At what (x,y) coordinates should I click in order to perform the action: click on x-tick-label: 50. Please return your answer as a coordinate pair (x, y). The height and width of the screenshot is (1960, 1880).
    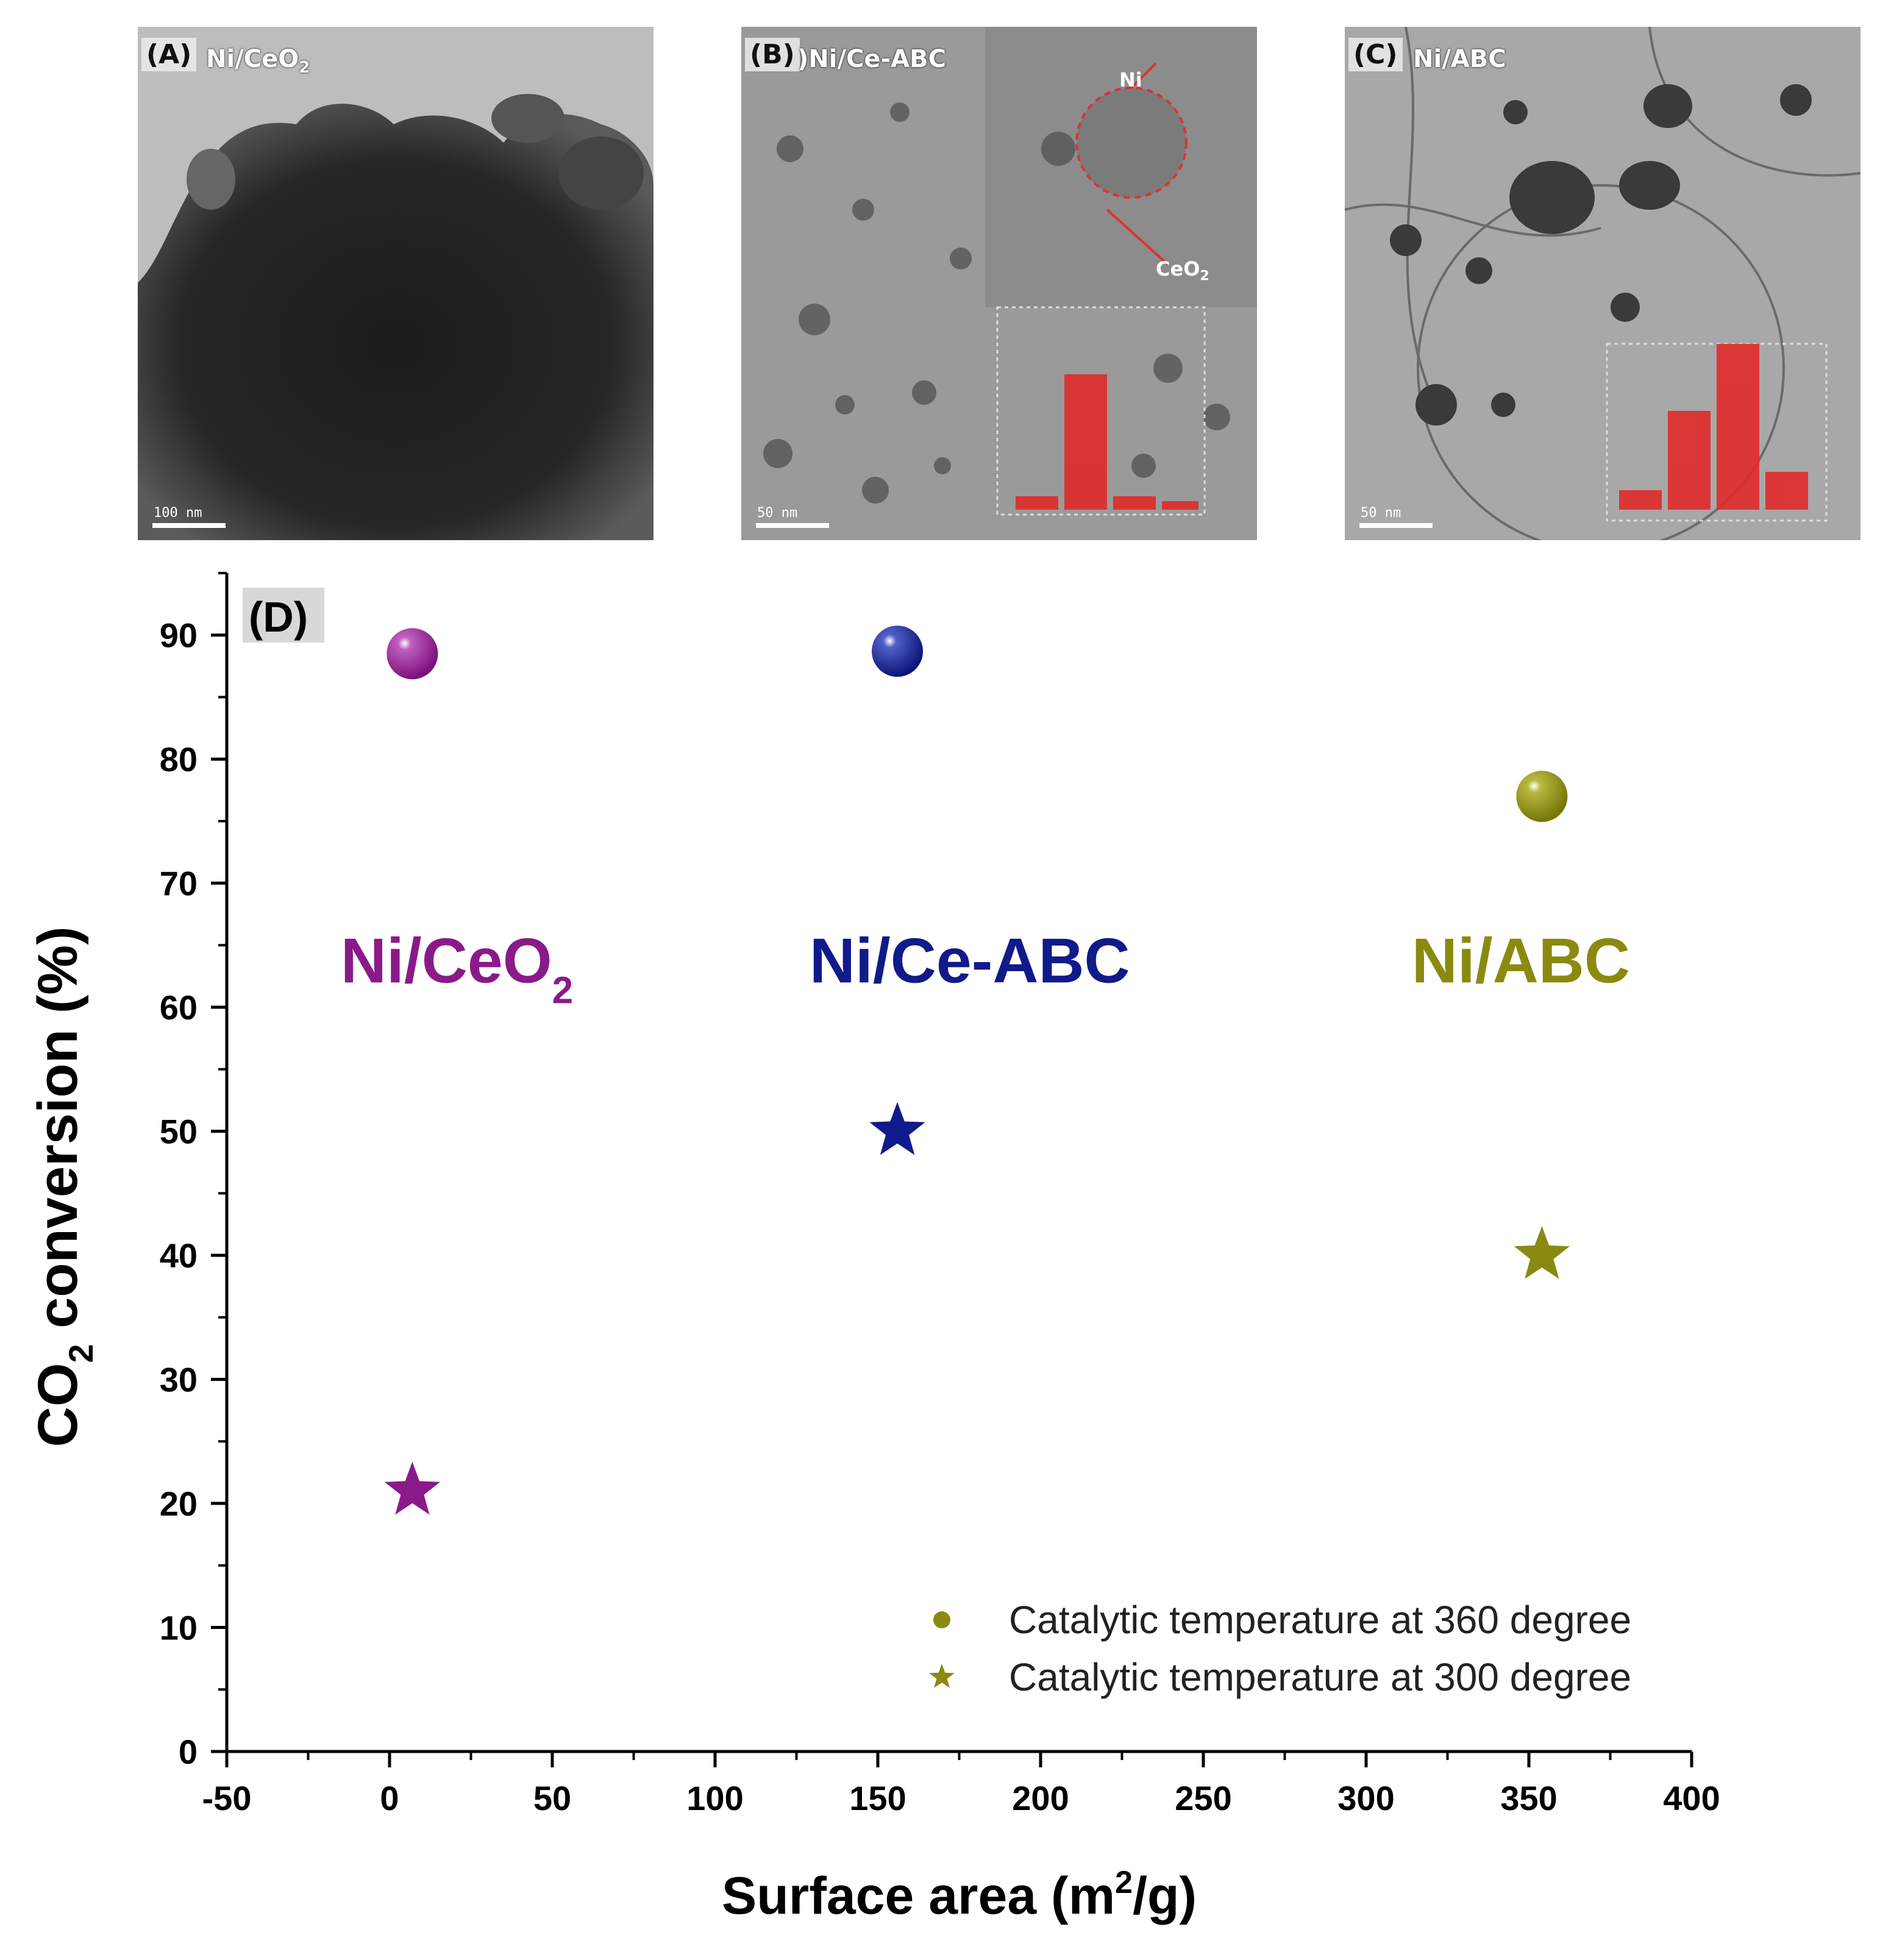
    Looking at the image, I should click on (552, 1798).